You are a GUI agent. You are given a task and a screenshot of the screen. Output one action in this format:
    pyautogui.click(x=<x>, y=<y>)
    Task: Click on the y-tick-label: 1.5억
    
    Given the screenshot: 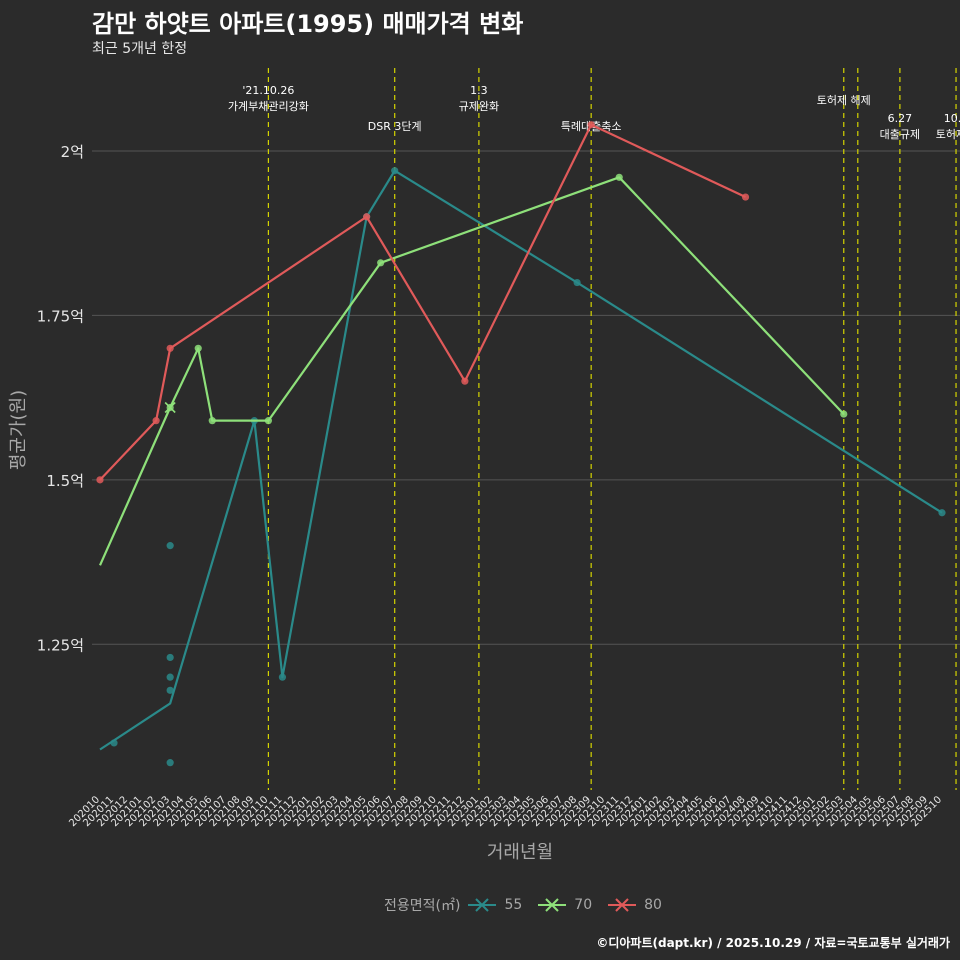 What is the action you would take?
    pyautogui.click(x=65, y=481)
    